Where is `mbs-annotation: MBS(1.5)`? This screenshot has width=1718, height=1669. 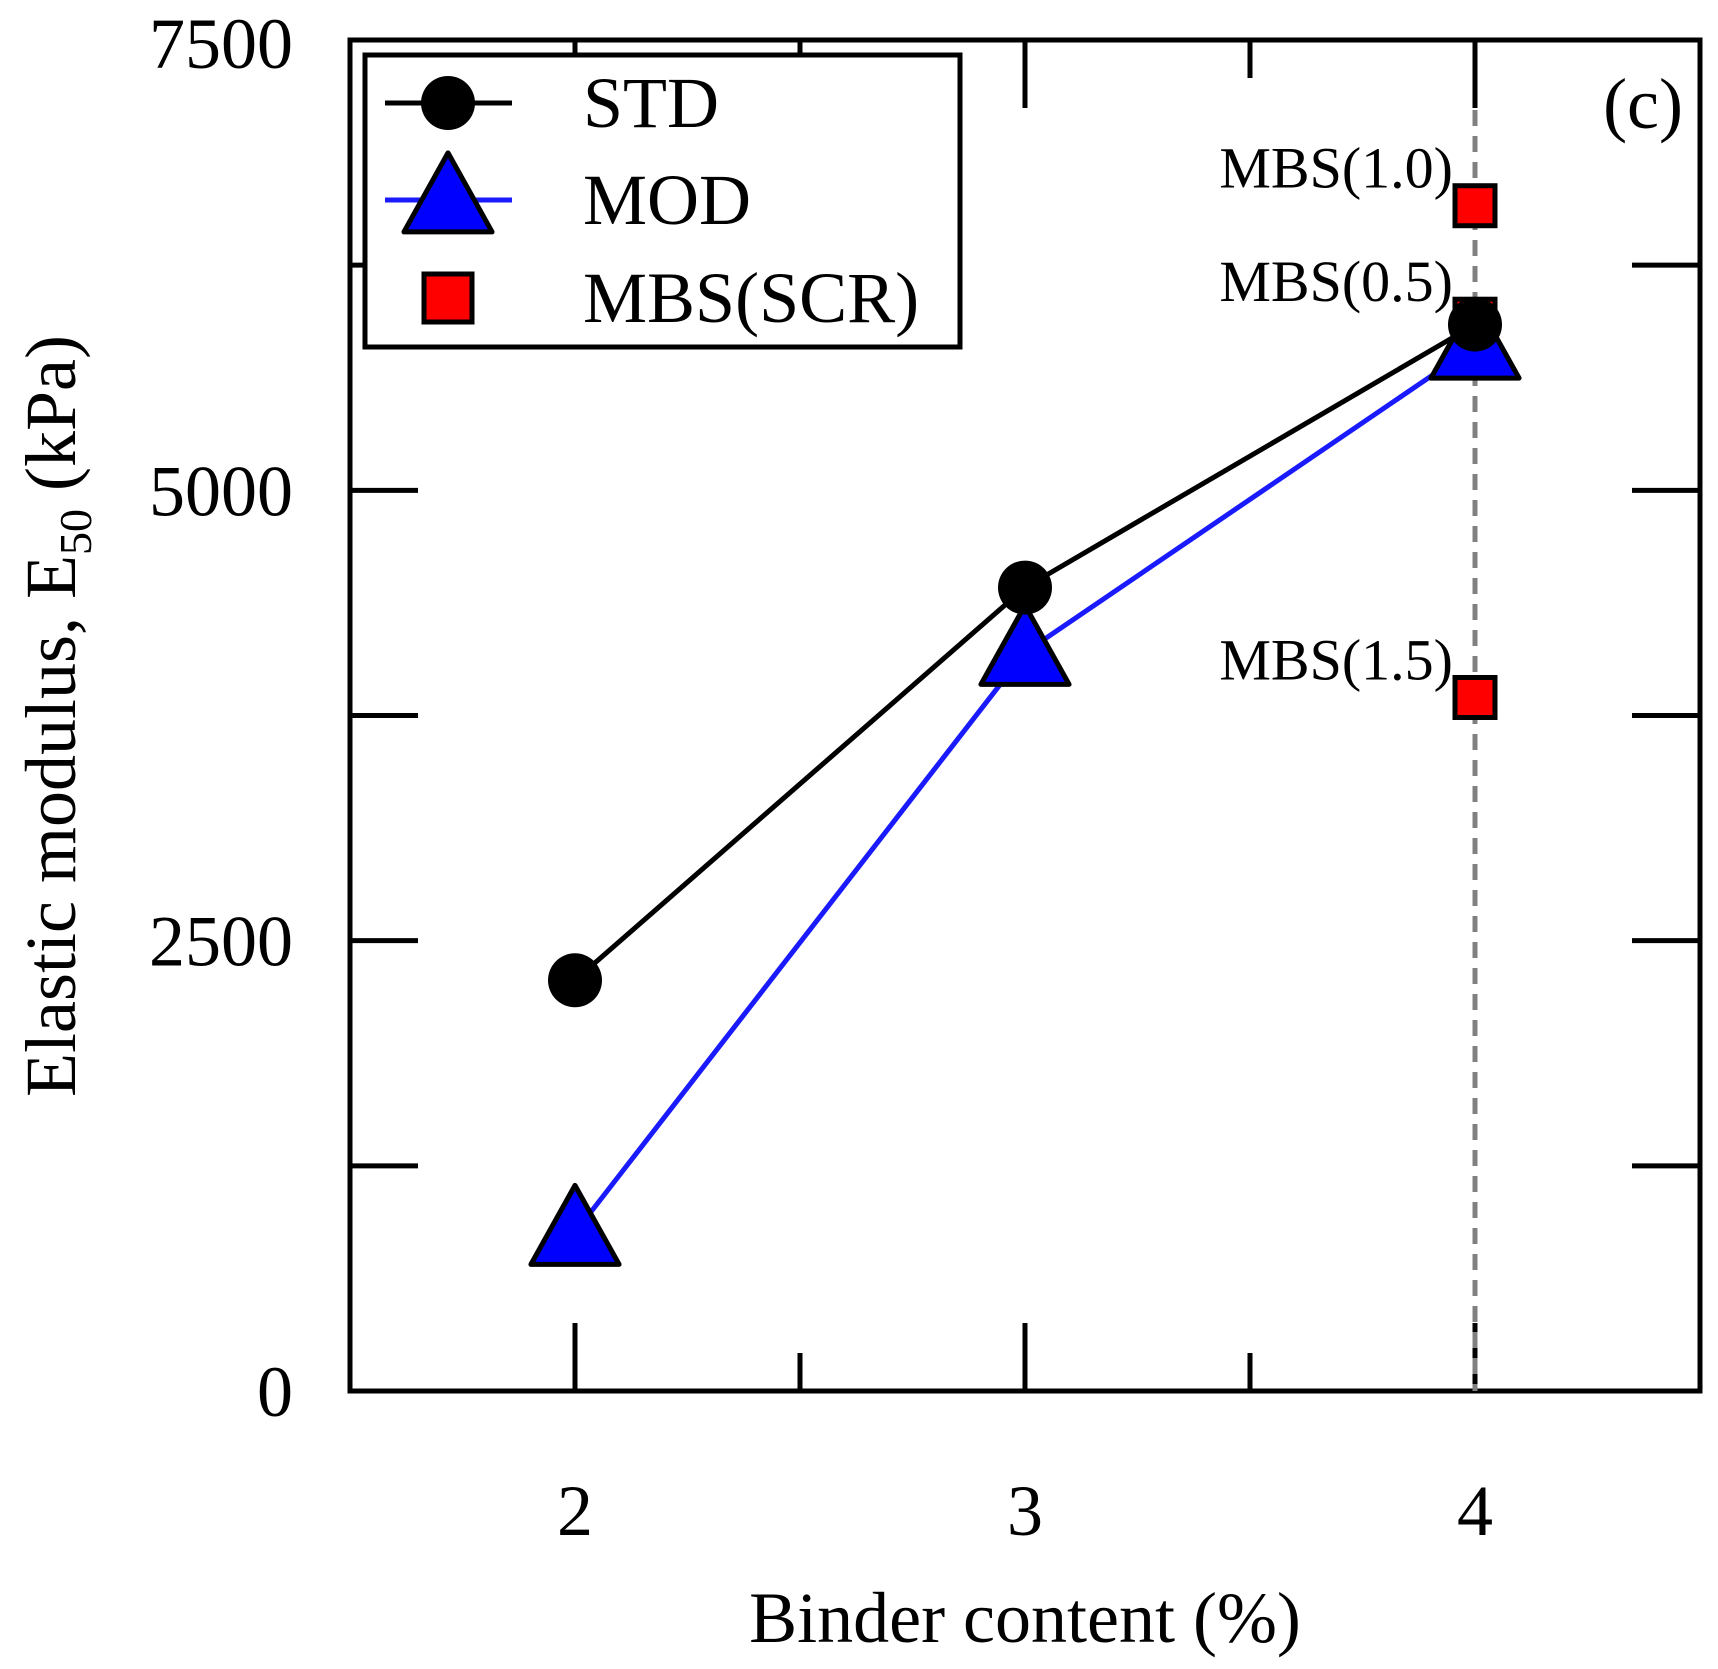 mbs-annotation: MBS(1.5) is located at coordinates (1336, 659).